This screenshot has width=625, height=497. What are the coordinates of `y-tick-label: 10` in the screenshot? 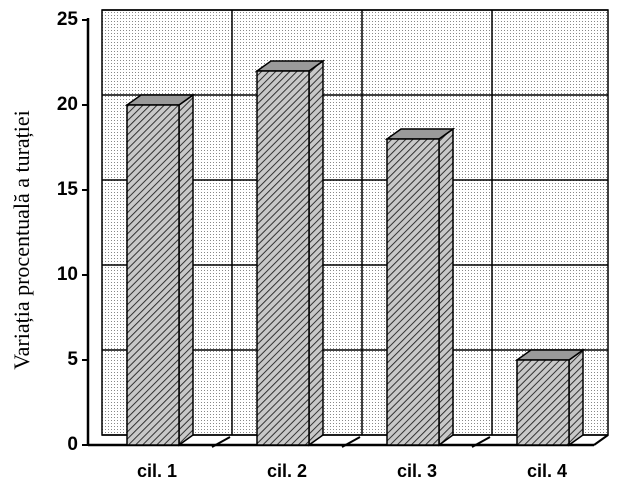 It's located at (67, 274).